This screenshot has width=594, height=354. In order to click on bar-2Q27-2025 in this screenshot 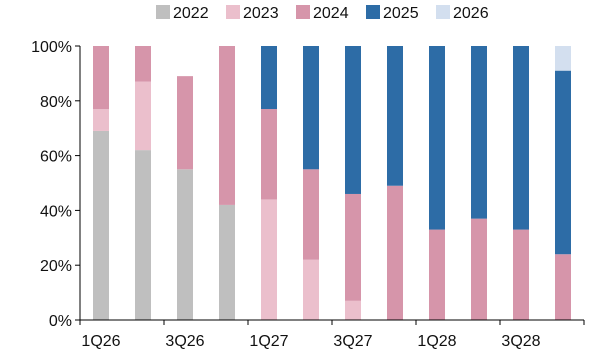, I will do `click(311, 108)`.